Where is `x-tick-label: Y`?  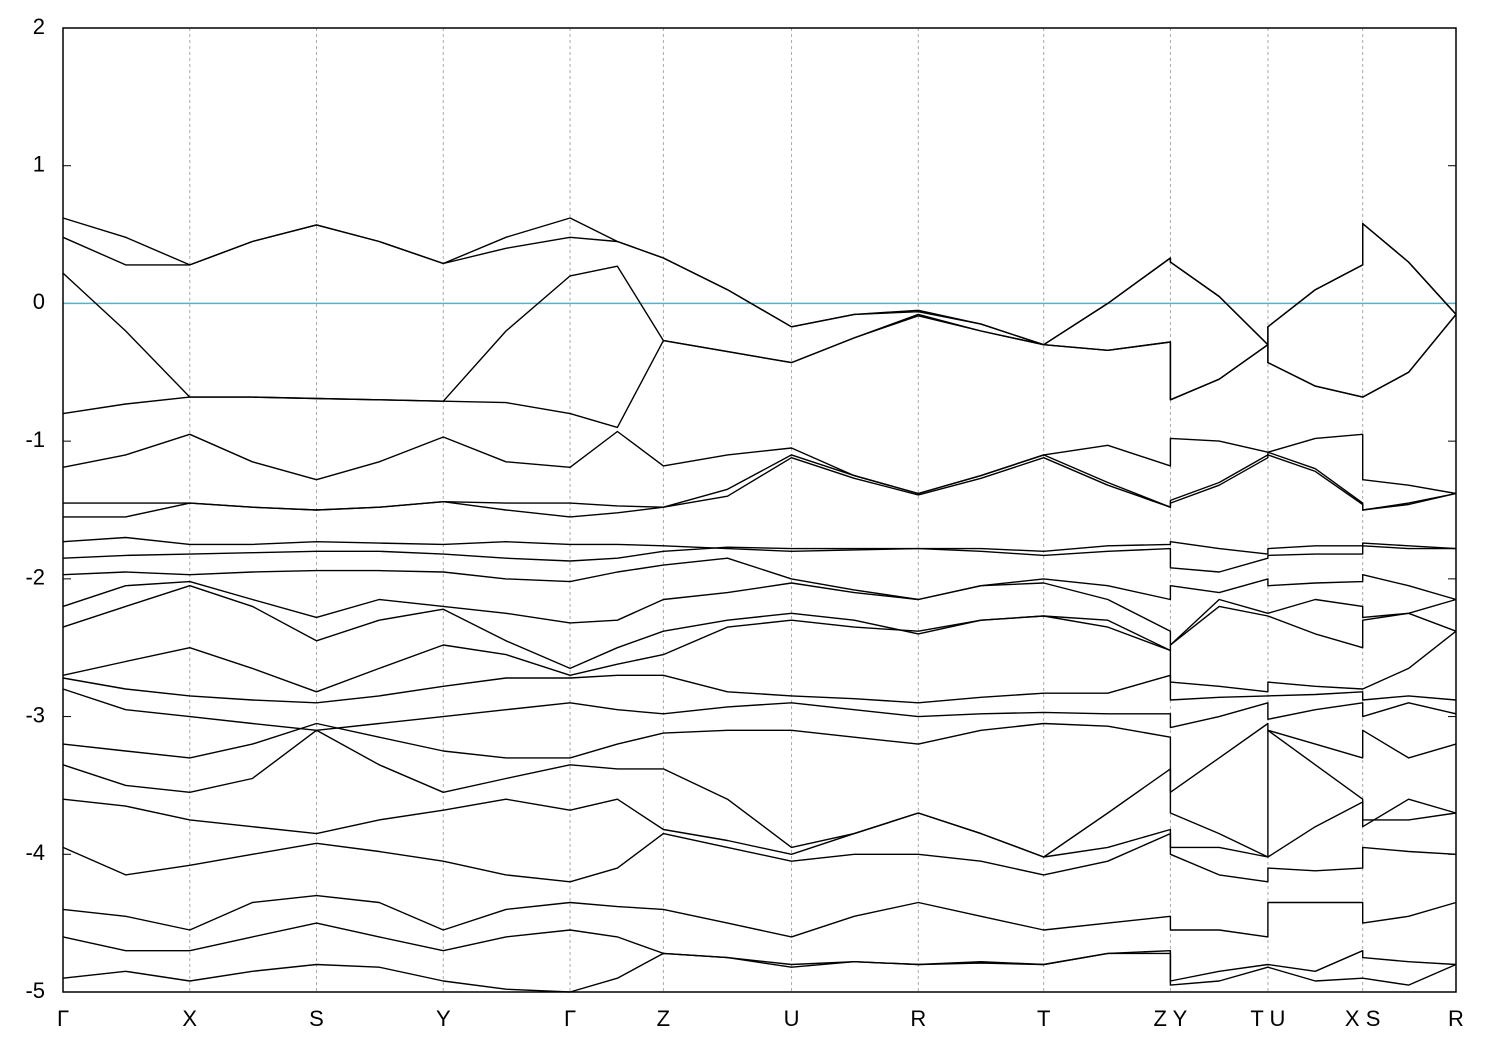 x-tick-label: Y is located at coordinates (443, 1018).